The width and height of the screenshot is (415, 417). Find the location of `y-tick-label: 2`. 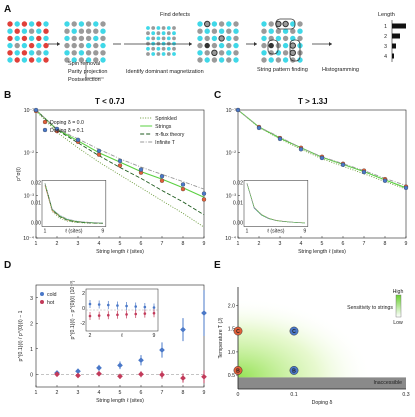

y-tick-label: 2 is located at coordinates (31, 324).